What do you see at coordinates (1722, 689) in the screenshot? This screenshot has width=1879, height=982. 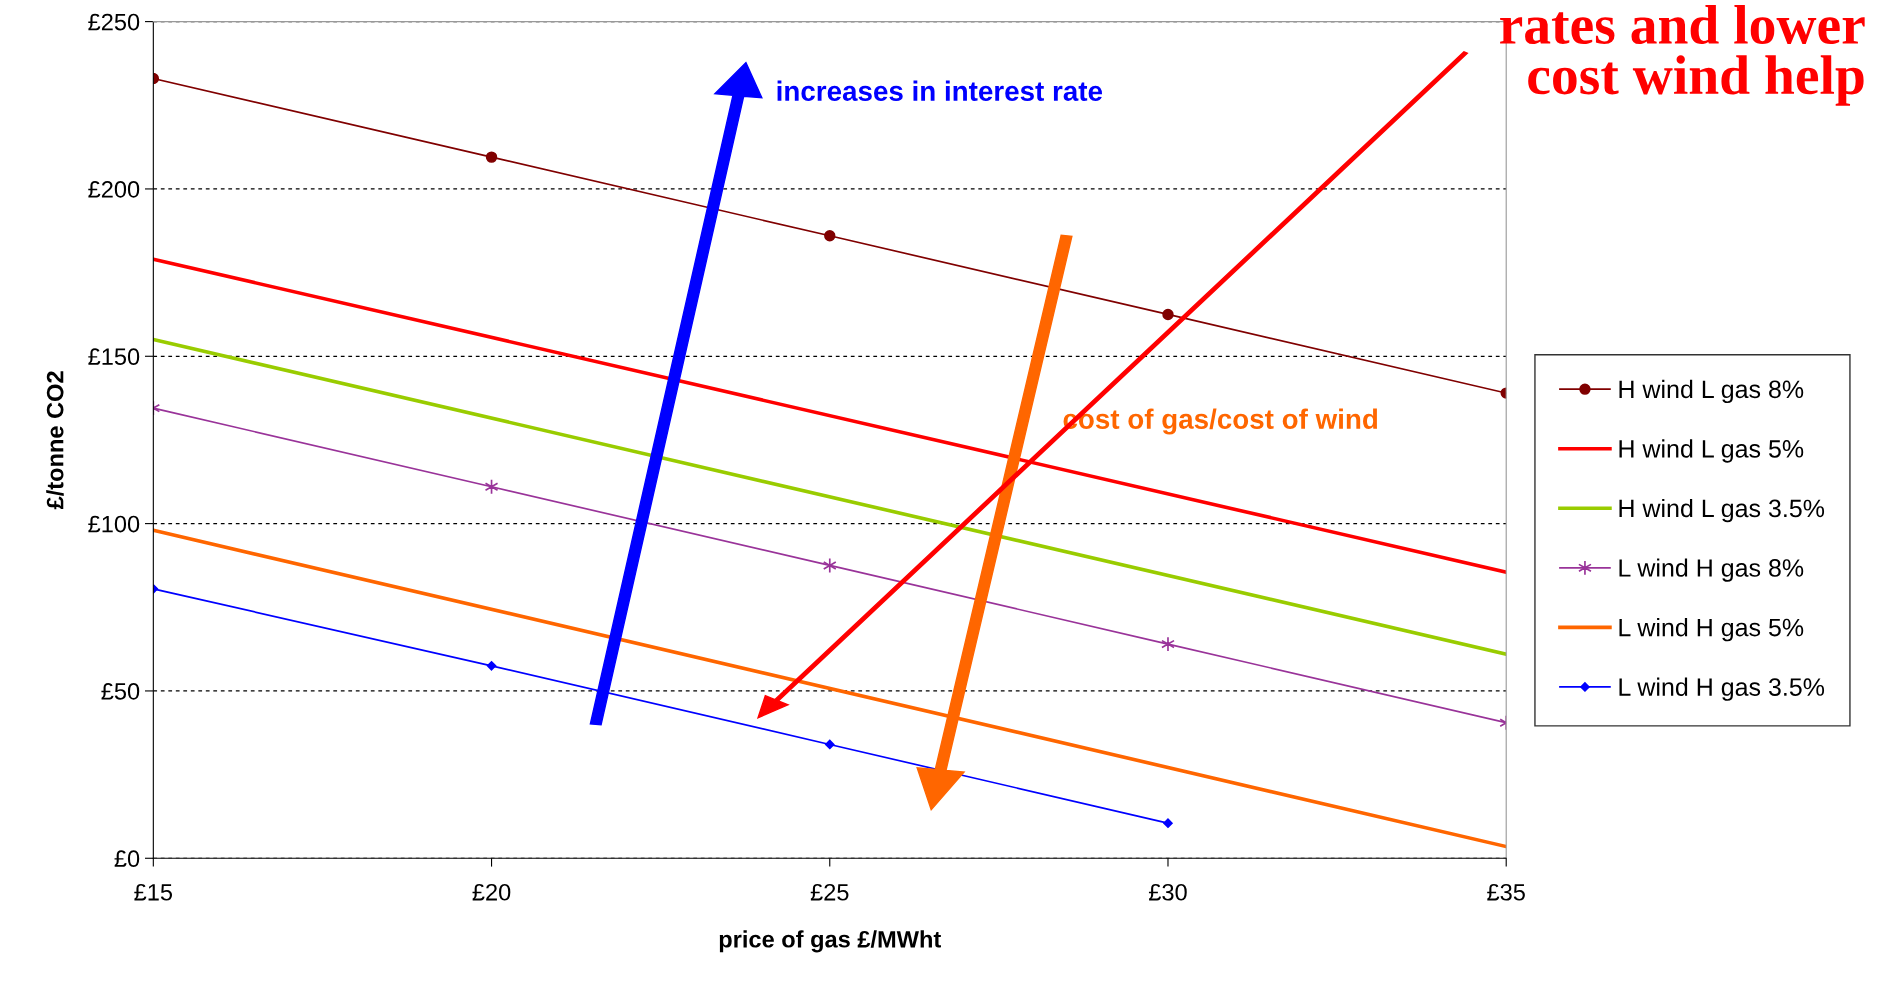 I see `legend-label: L wind H gas 3.5%` at bounding box center [1722, 689].